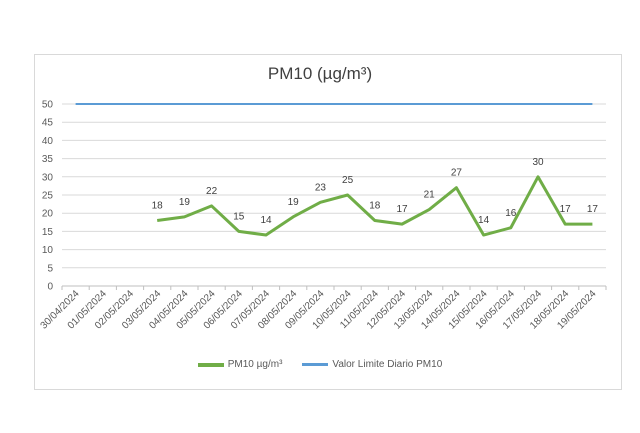  What do you see at coordinates (315, 364) in the screenshot?
I see `legend-swatch-limit` at bounding box center [315, 364].